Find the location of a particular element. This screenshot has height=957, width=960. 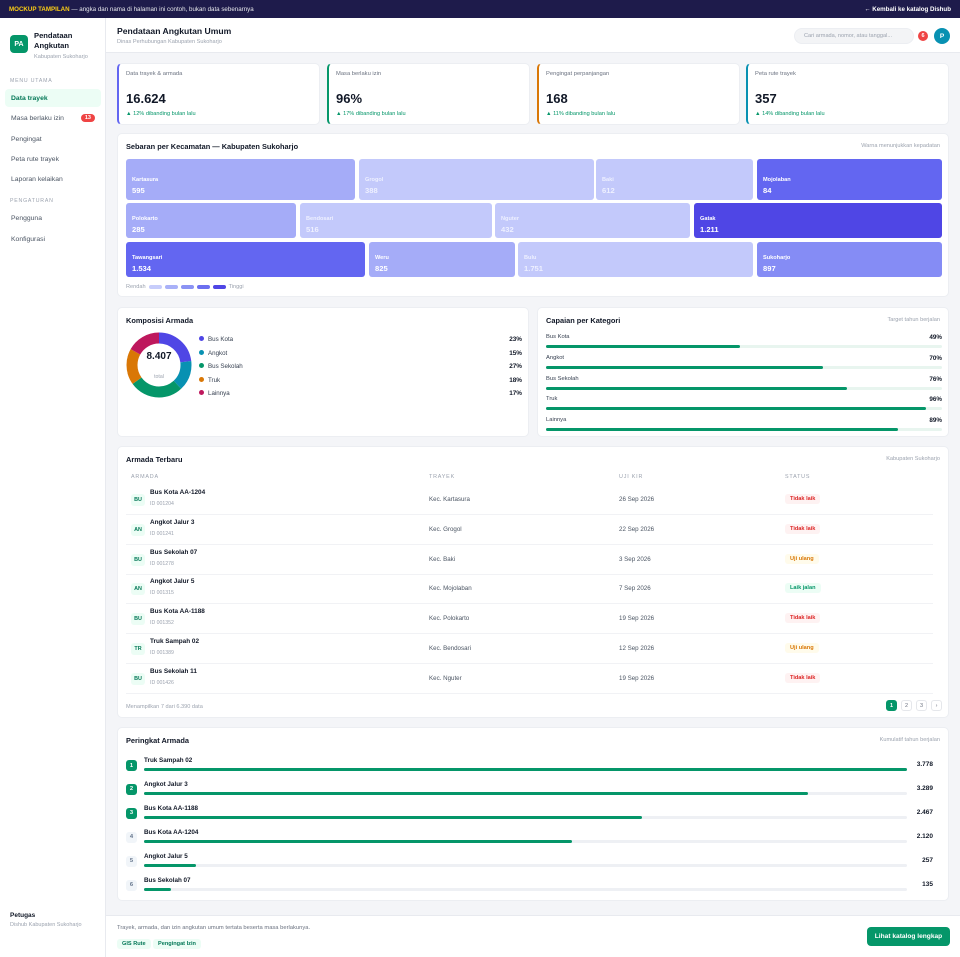

tile-name: Sukoharjo is located at coordinates (777, 258).